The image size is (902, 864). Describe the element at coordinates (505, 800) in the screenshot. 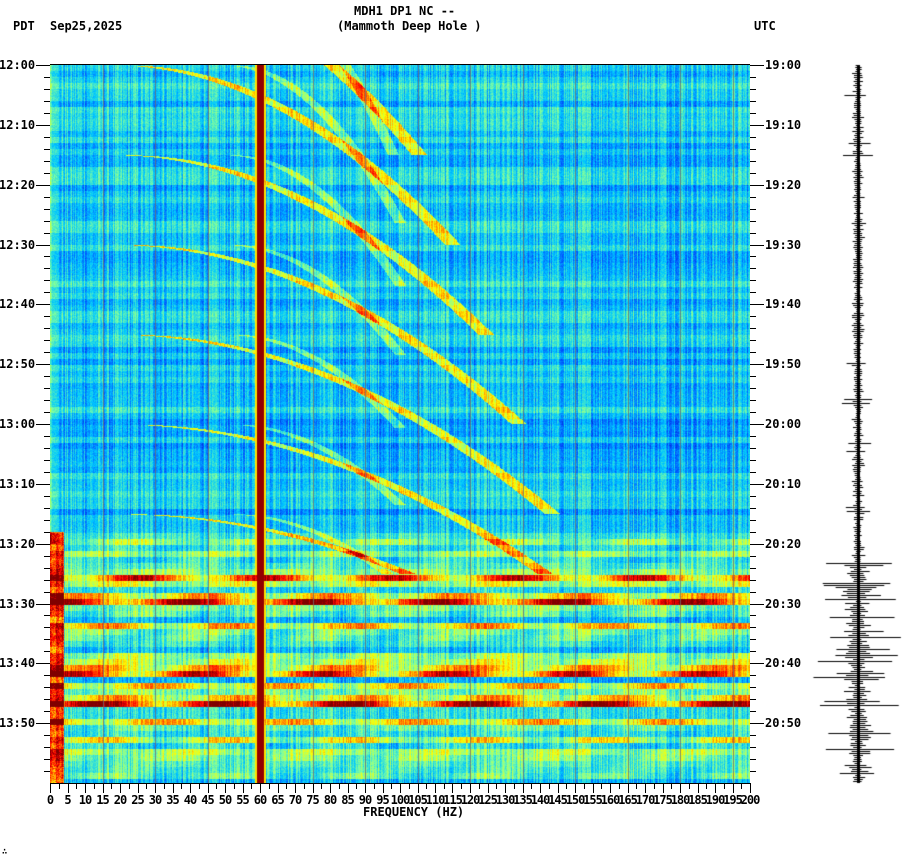

I see `x-tick: 130` at that location.